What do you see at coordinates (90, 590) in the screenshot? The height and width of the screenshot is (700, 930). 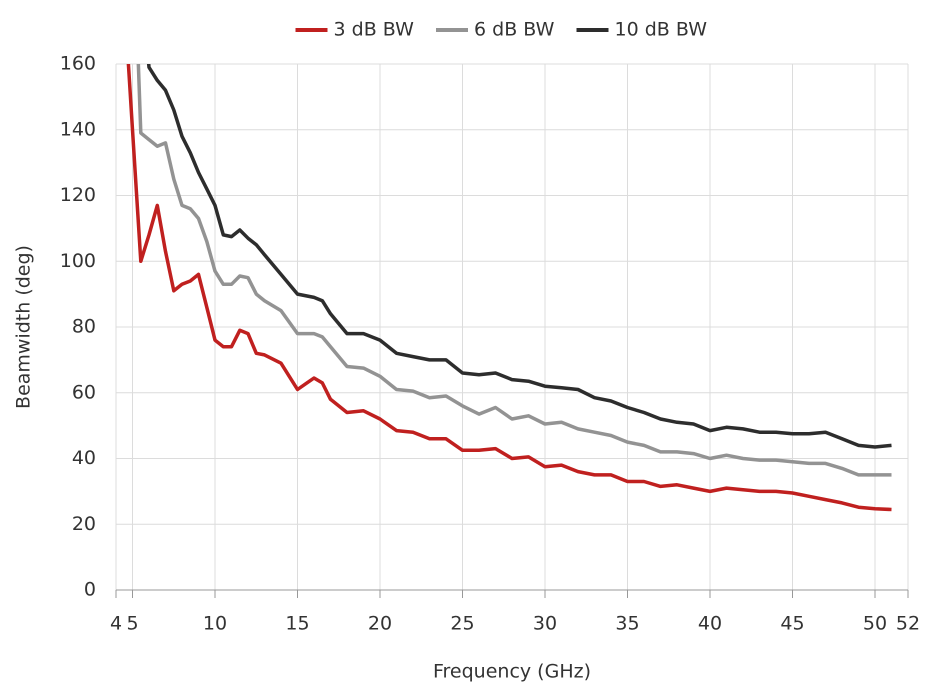 I see `y-tick-label: 0` at bounding box center [90, 590].